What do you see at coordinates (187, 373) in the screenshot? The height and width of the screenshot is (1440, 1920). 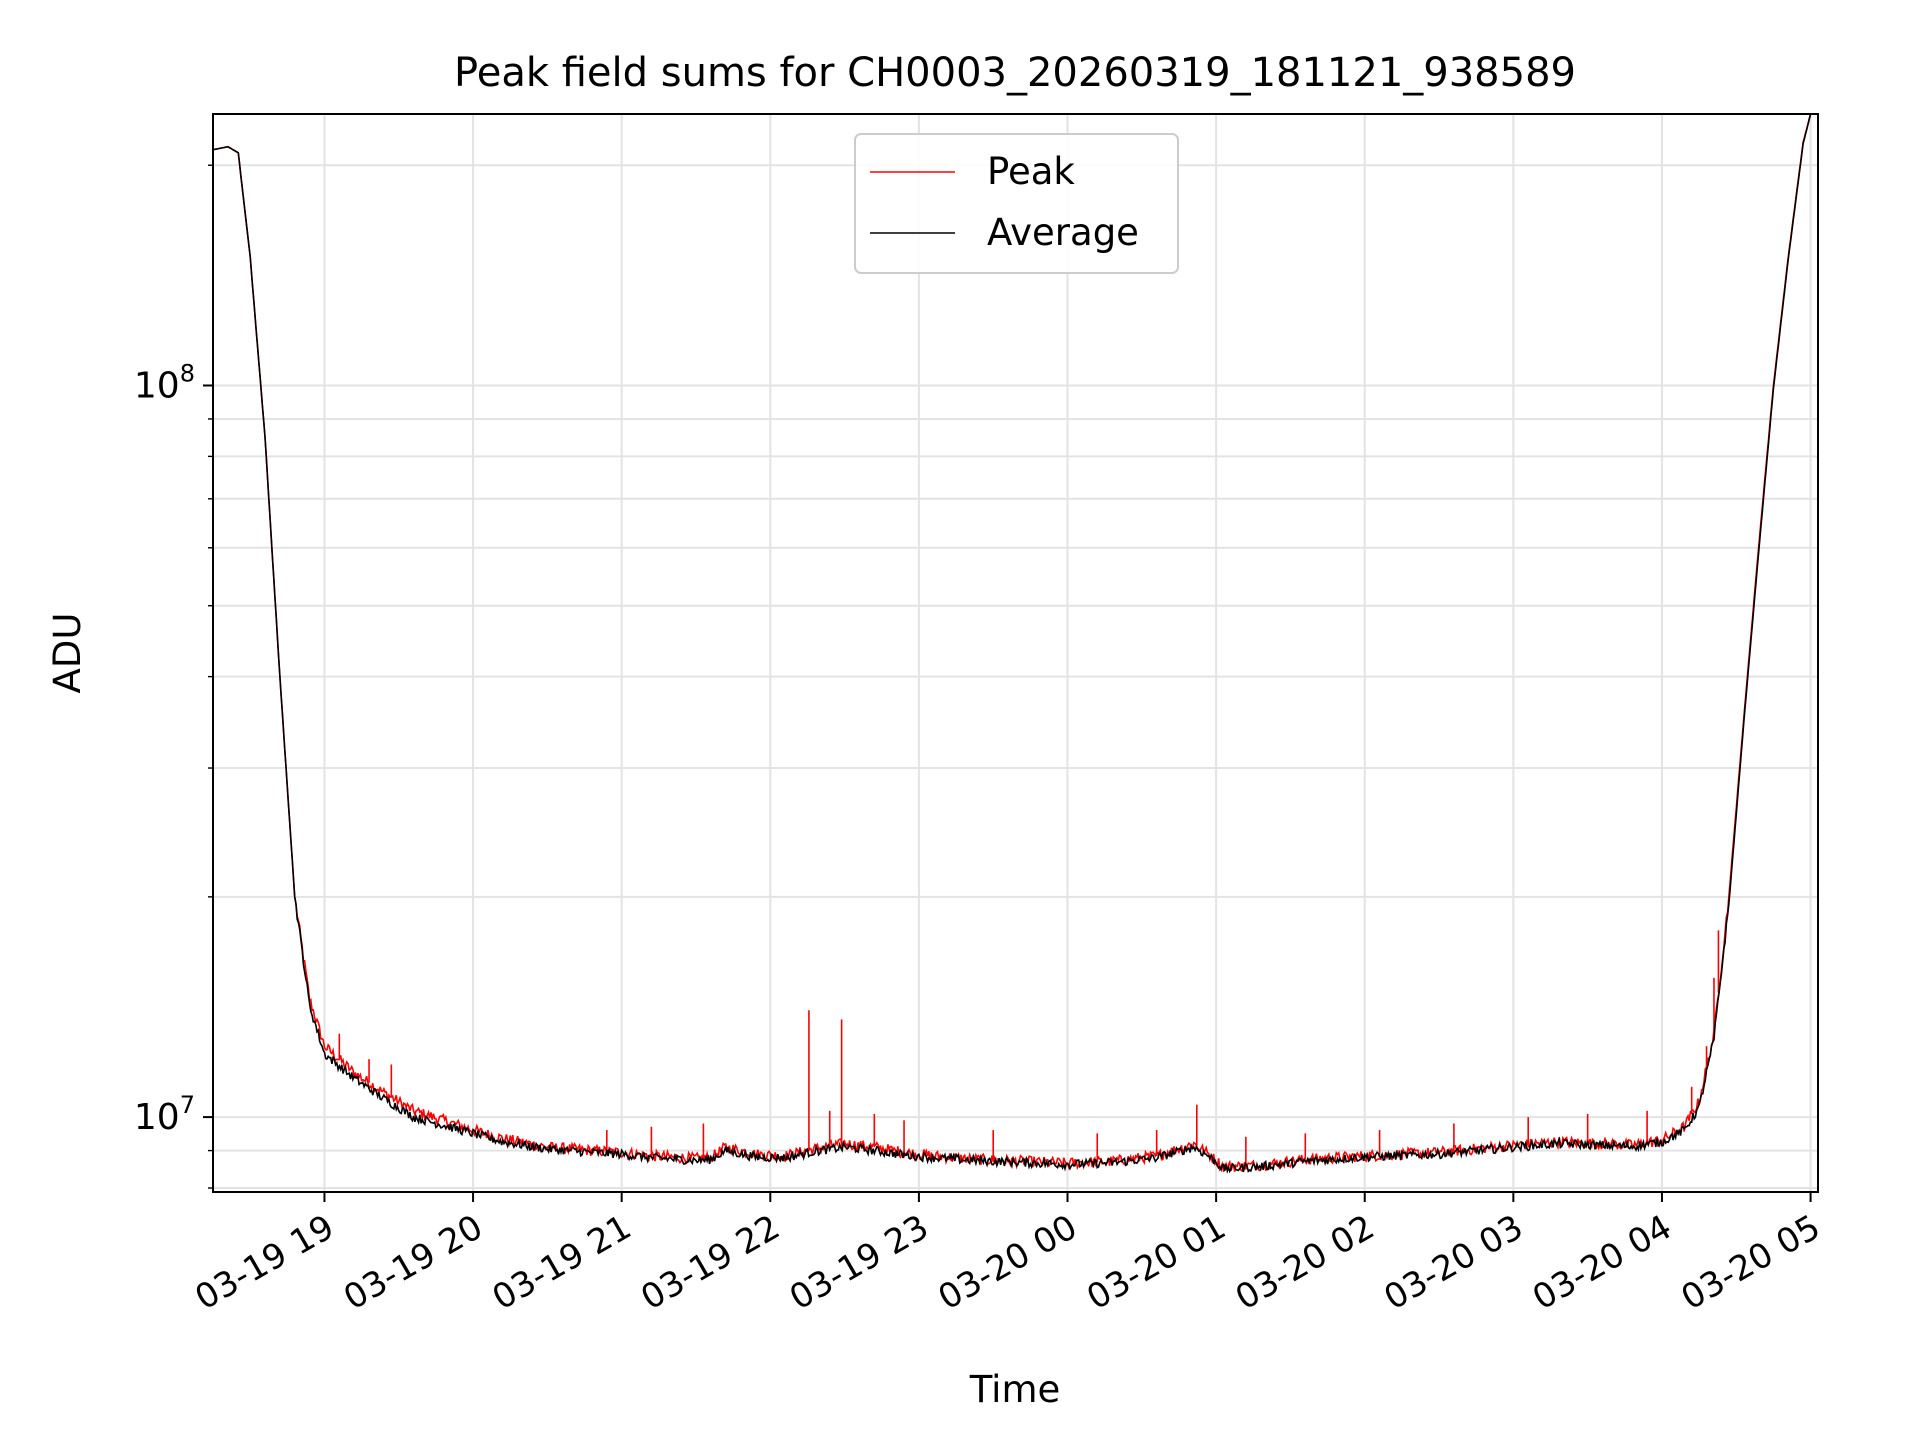 I see `y-tick-label-exponent: 8` at bounding box center [187, 373].